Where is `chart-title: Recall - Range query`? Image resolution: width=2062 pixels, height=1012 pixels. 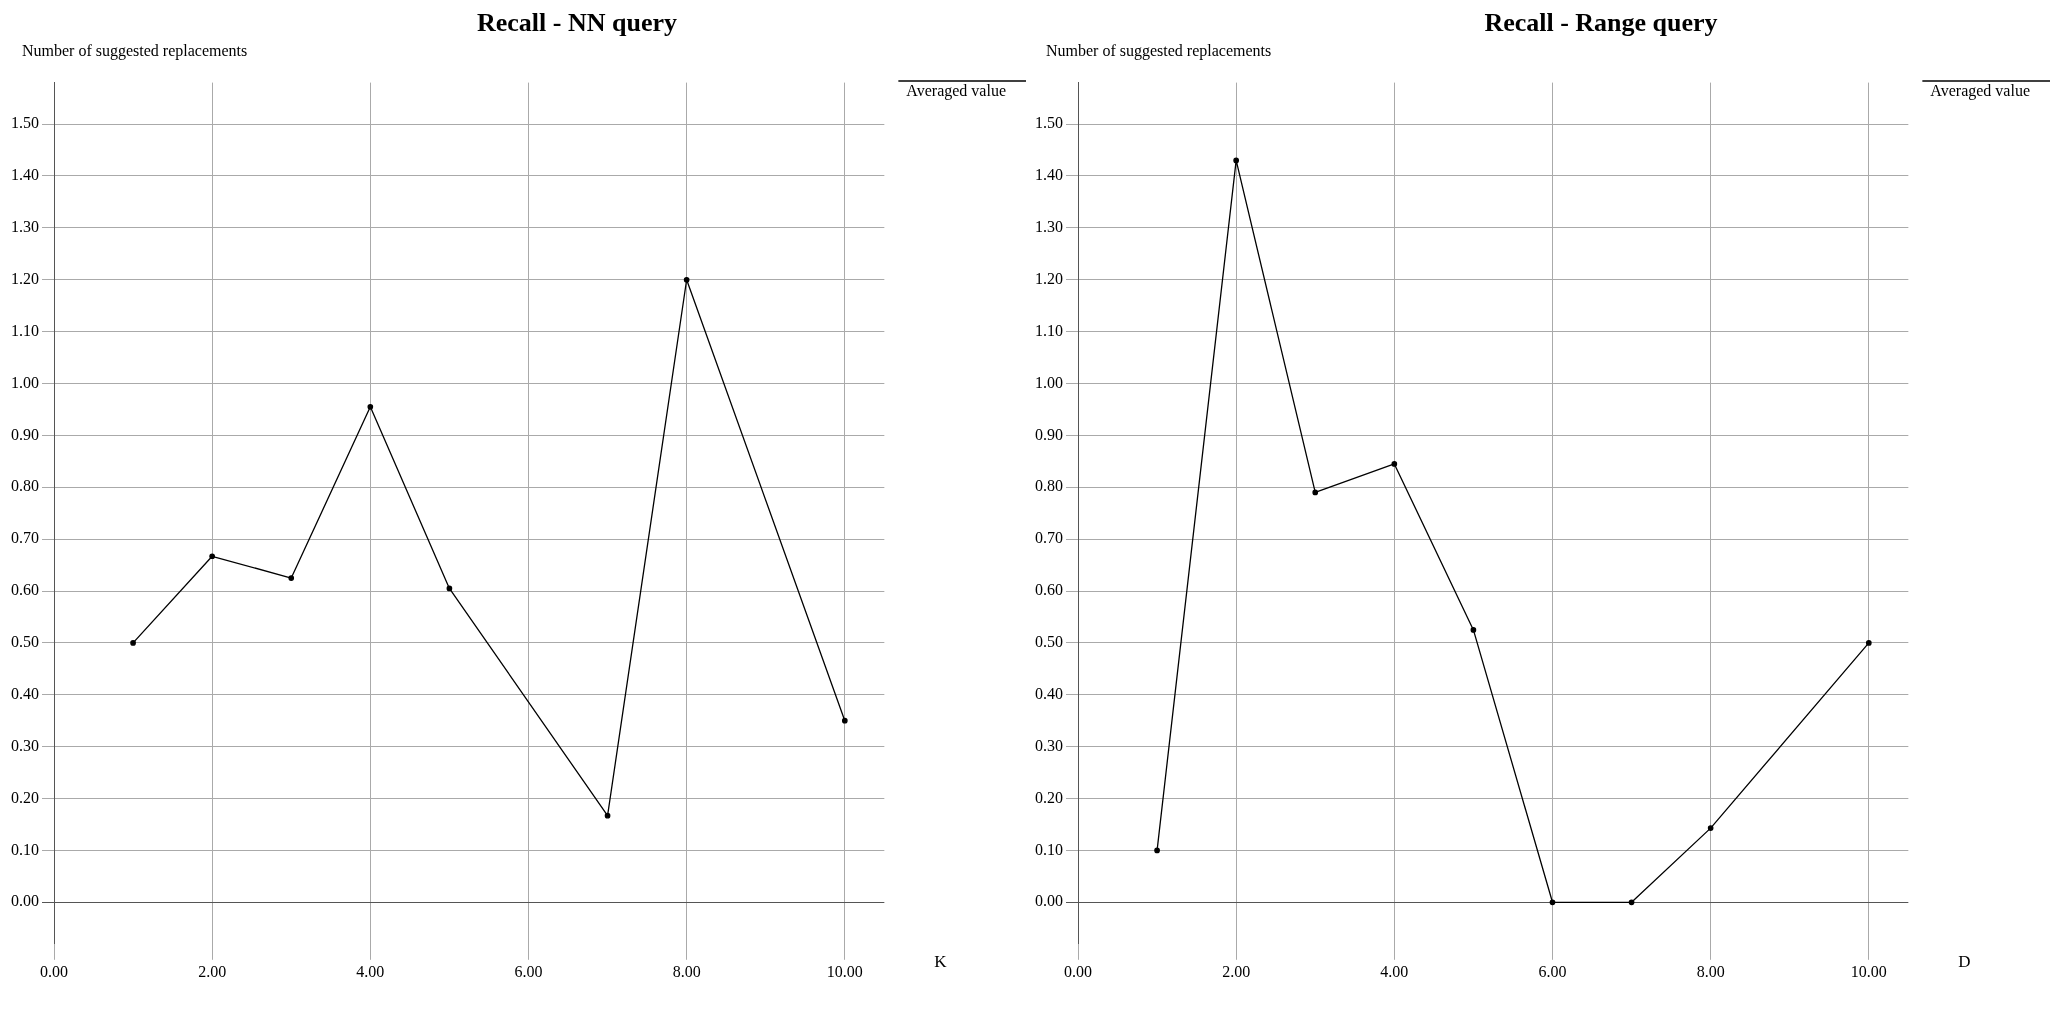 chart-title: Recall - Range query is located at coordinates (1601, 23).